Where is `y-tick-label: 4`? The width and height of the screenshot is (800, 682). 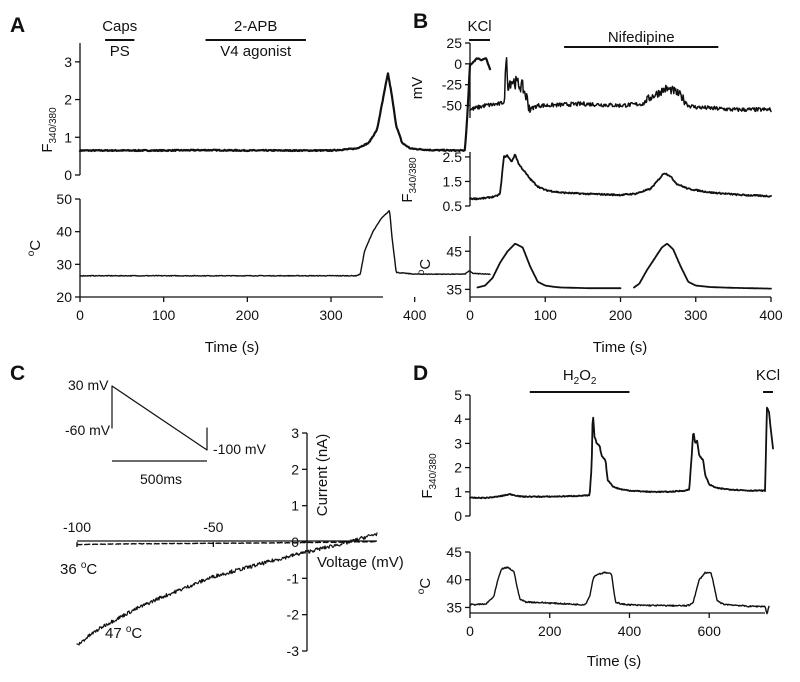
y-tick-label: 4 is located at coordinates (458, 419).